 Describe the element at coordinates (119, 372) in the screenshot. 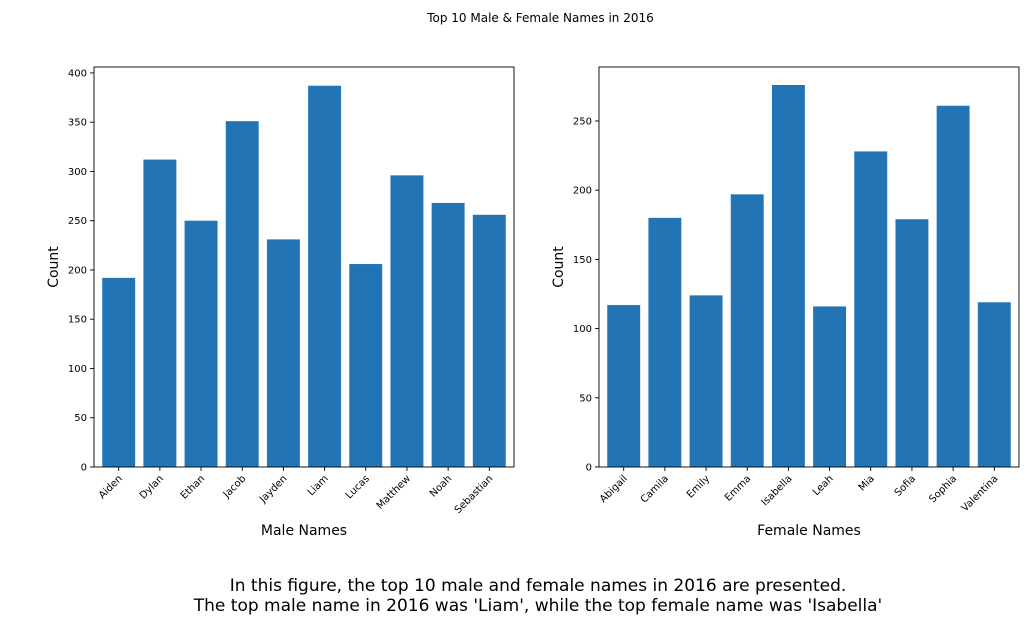

I see `male-bar-aiden` at that location.